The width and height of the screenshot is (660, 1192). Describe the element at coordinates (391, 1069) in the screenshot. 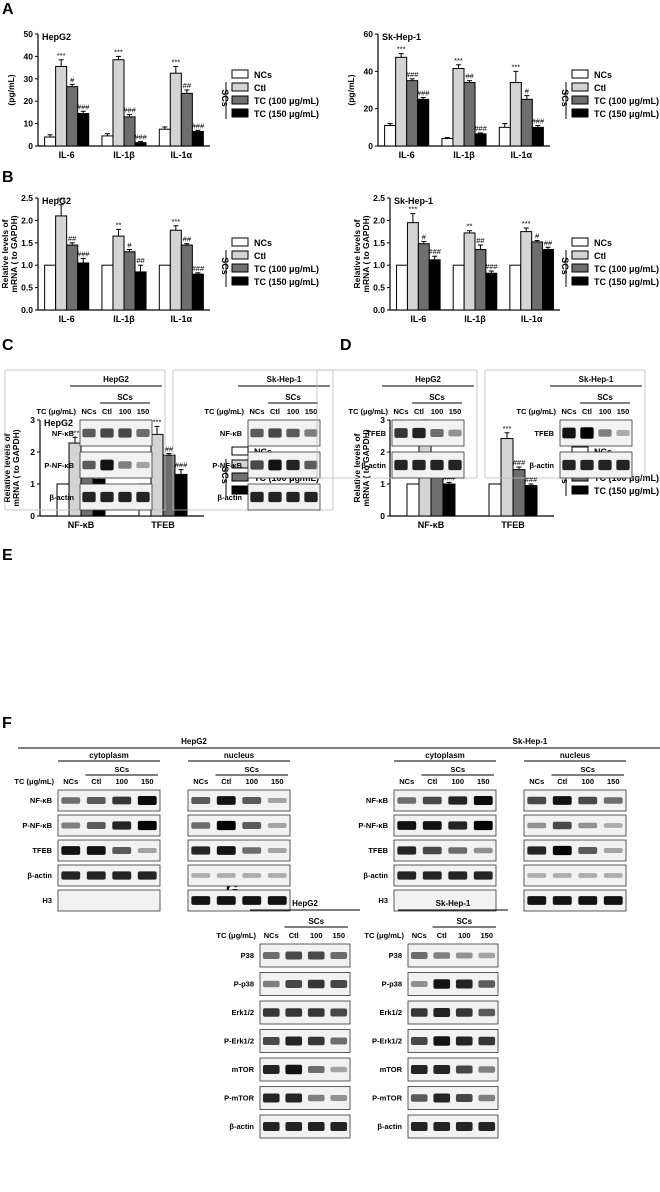

I see `blot-row-label: mTOR` at that location.